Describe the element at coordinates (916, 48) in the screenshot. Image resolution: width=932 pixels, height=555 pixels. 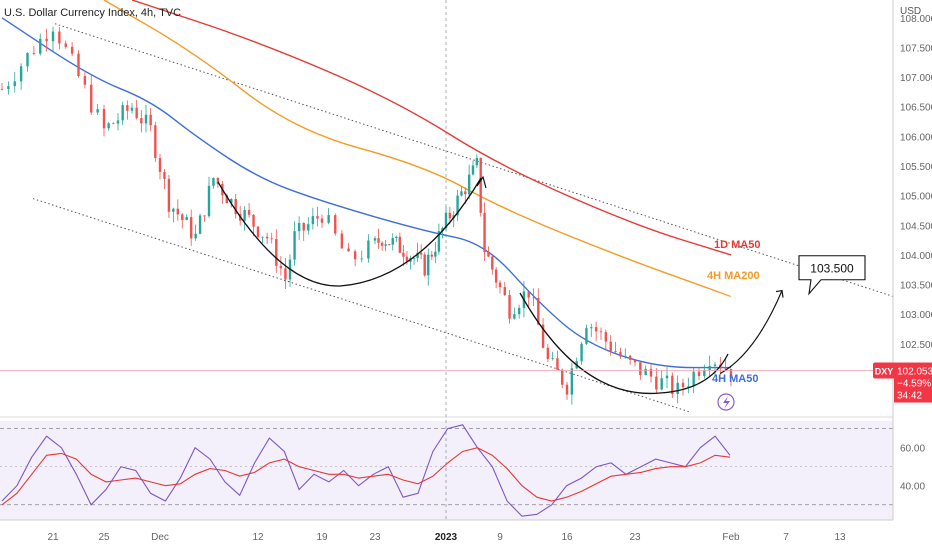
I see `y-tick-label: 107.500` at that location.